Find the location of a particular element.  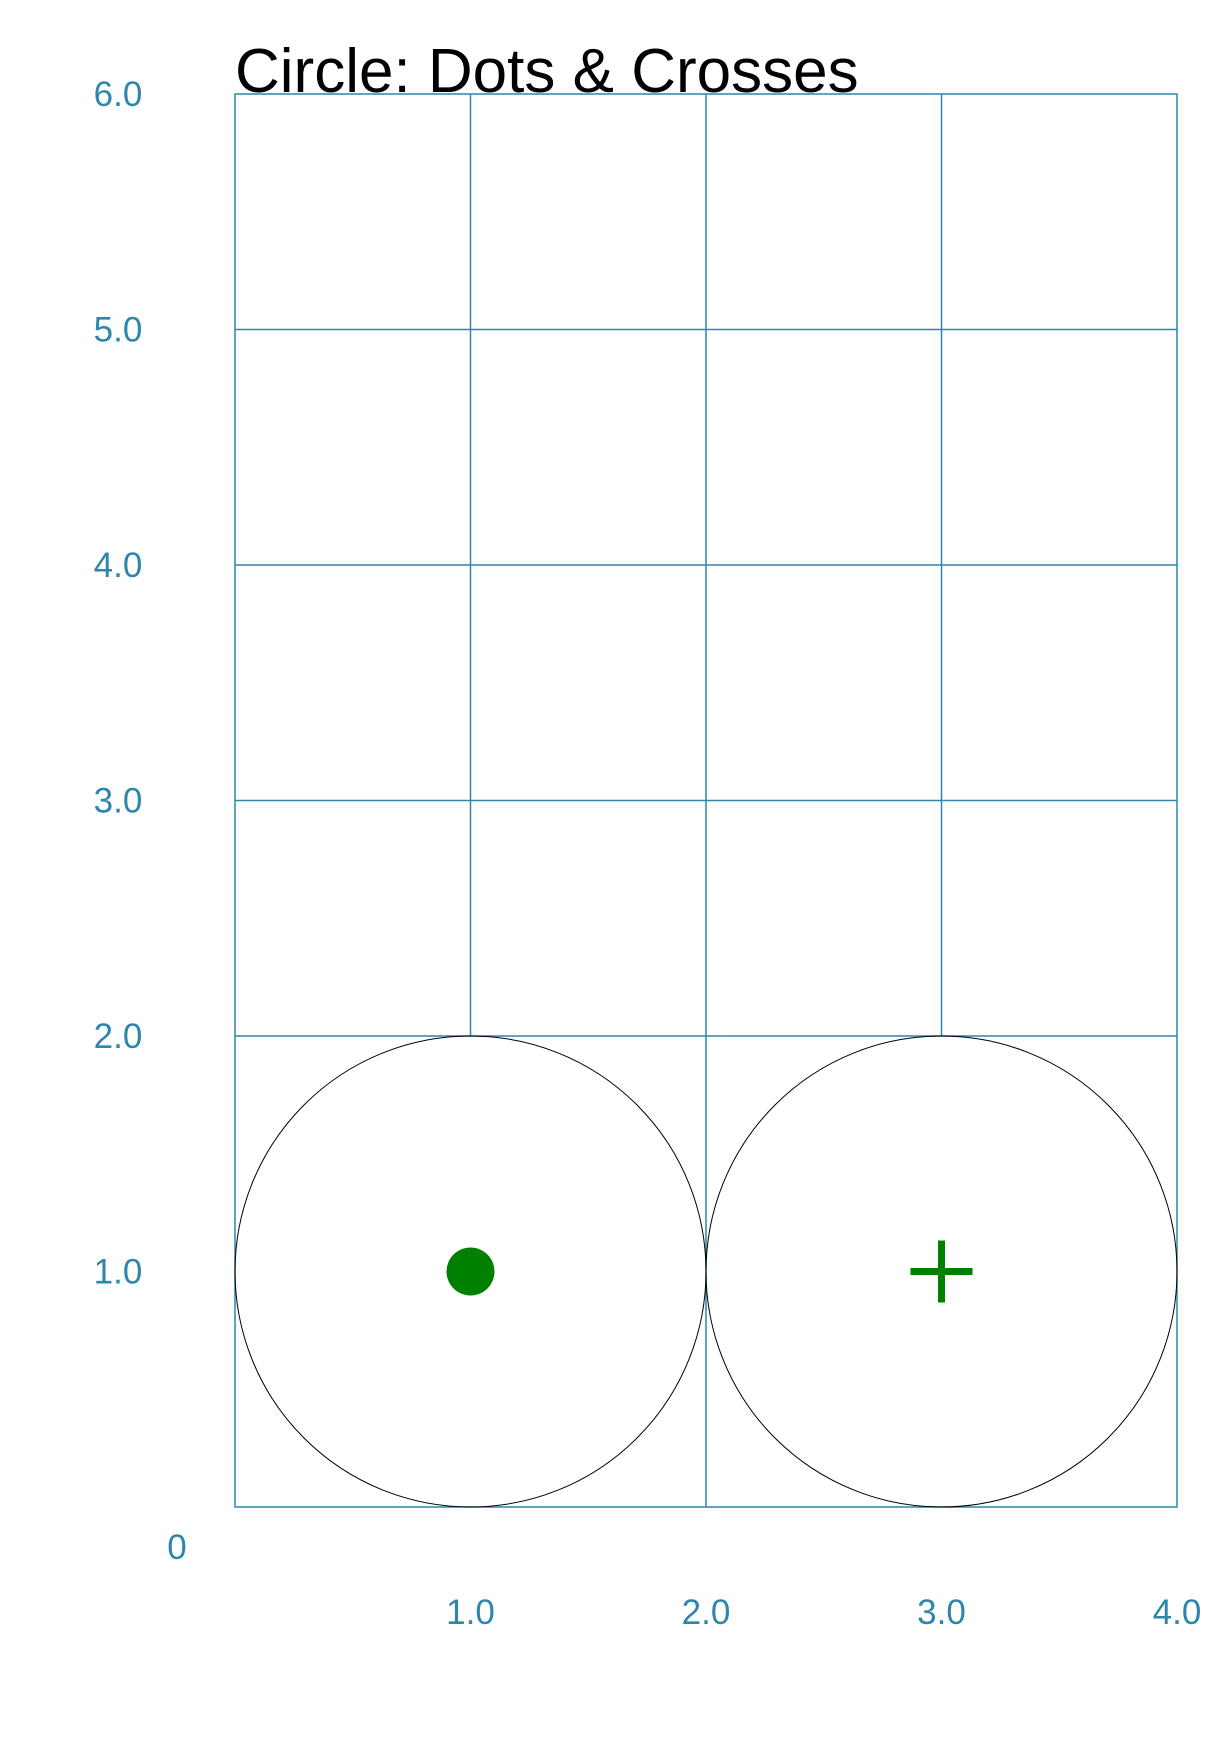

x-tick-label: 4.0 is located at coordinates (1177, 1612).